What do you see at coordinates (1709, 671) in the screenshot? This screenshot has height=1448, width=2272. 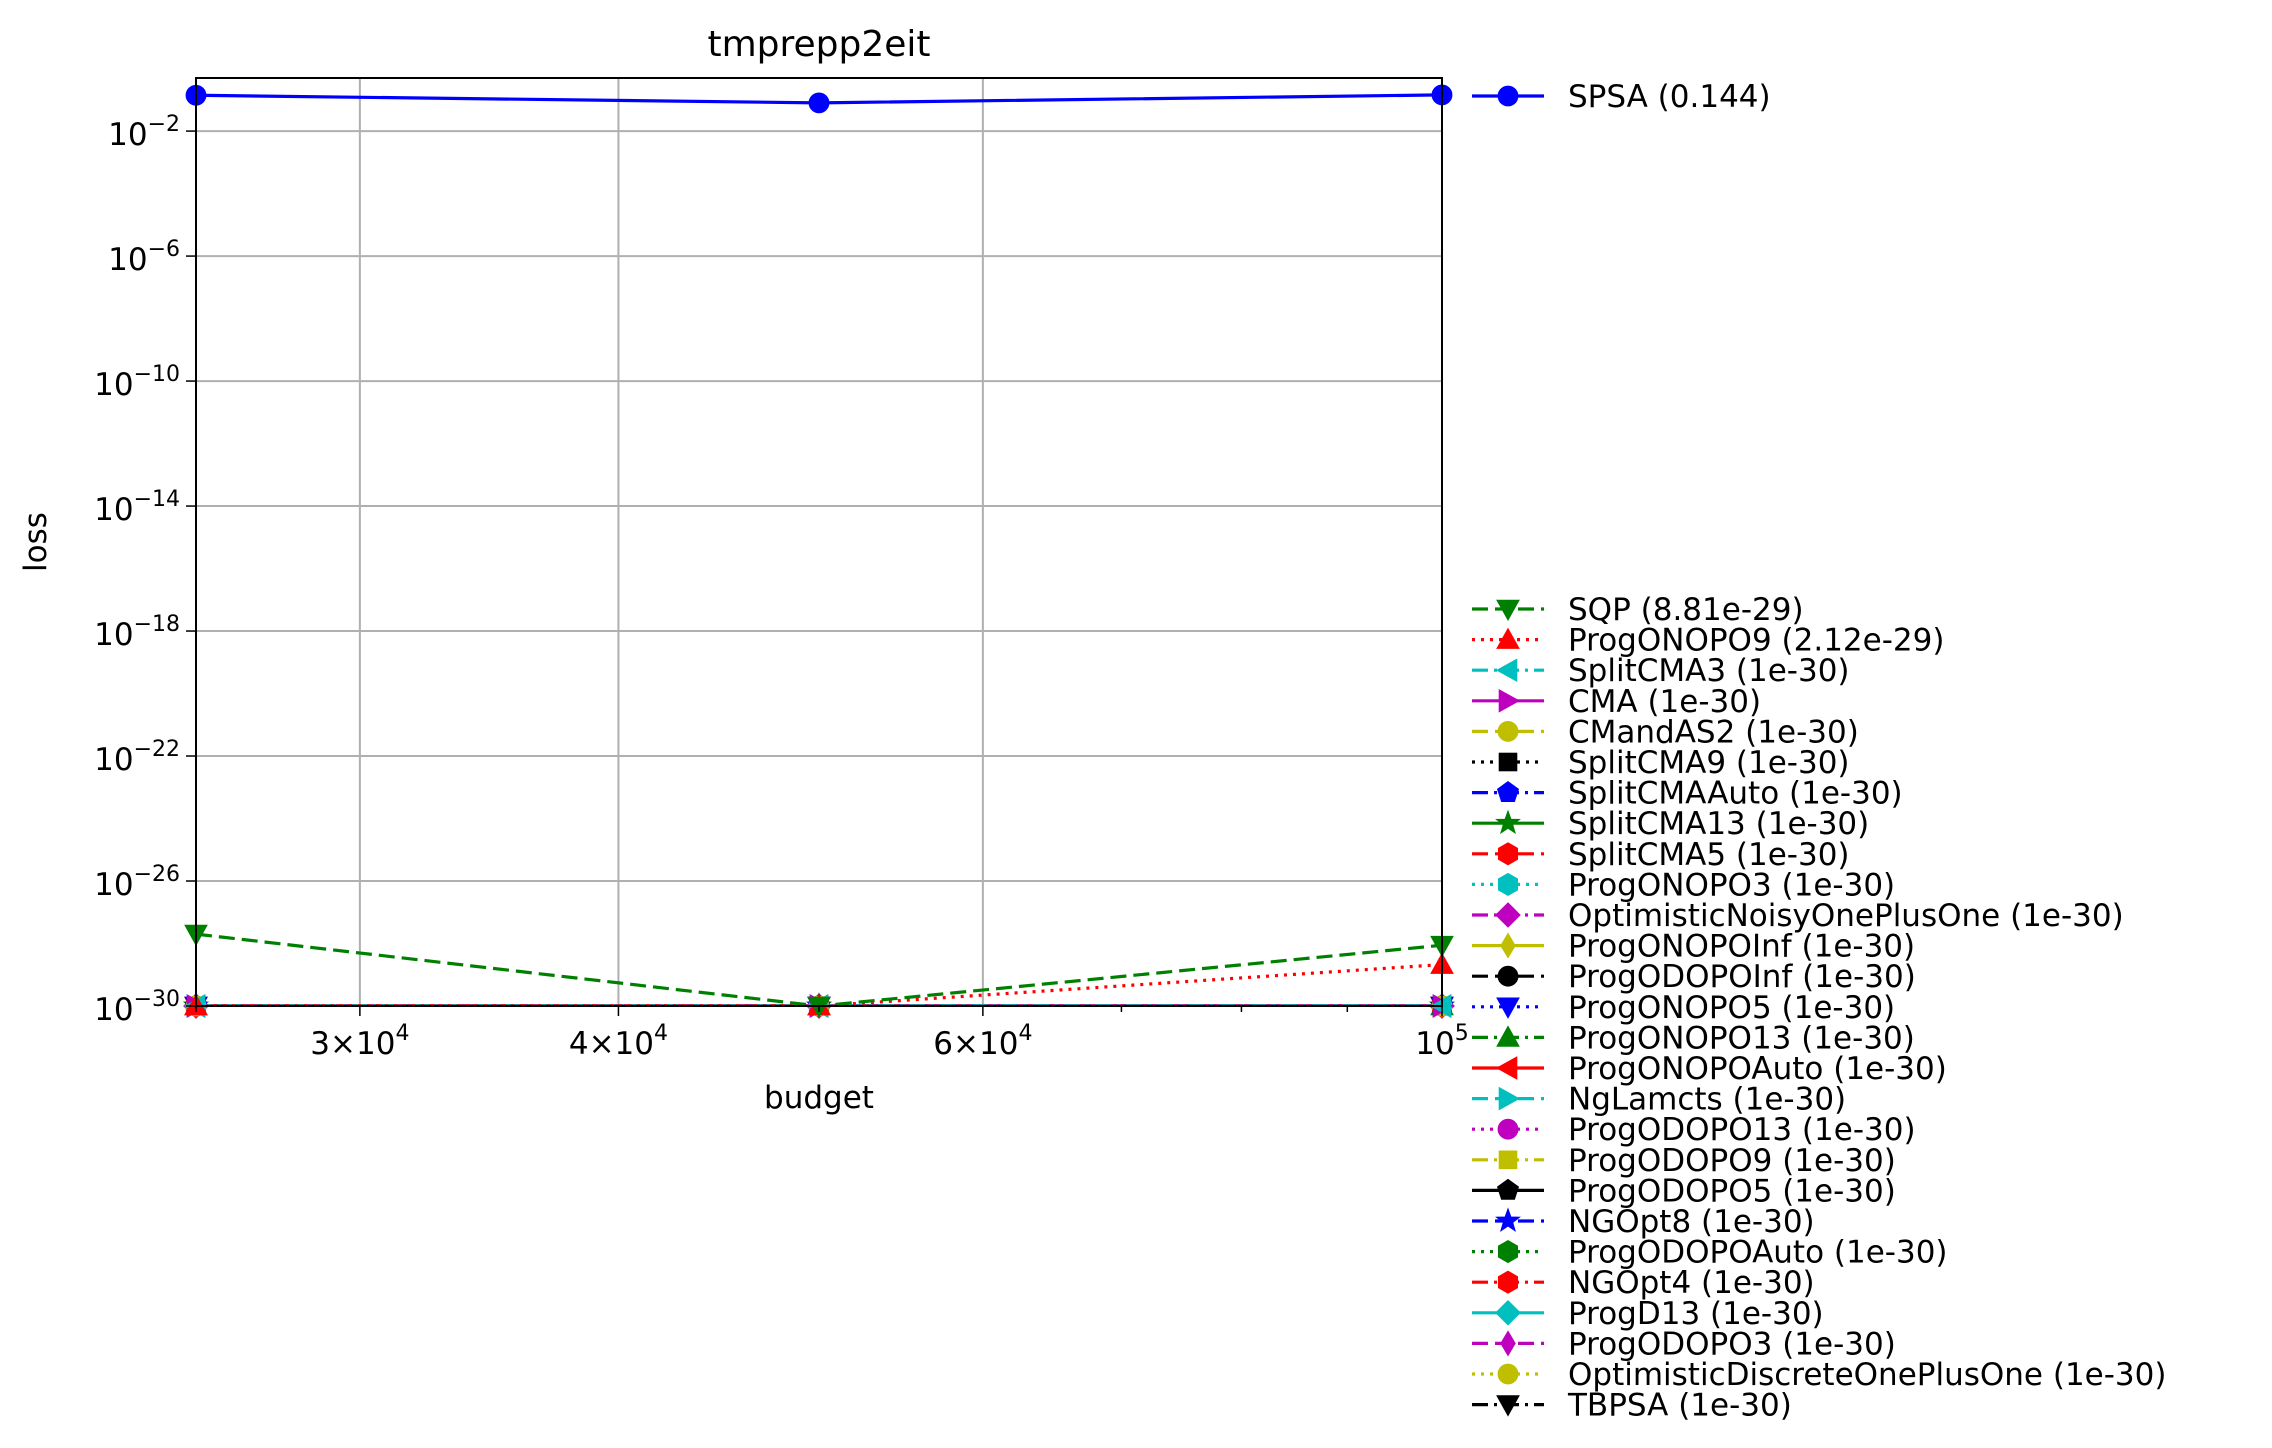 I see `legend-label: SplitCMA3 (1e-30)` at bounding box center [1709, 671].